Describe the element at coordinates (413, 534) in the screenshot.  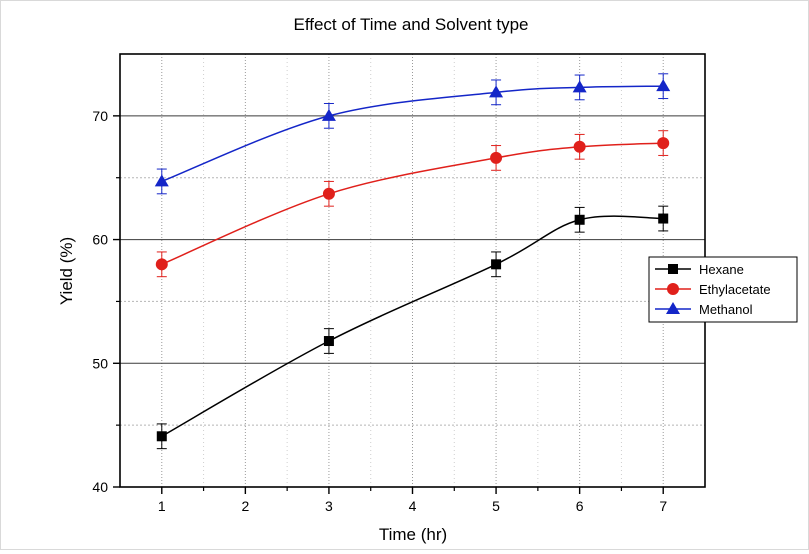
I see `x-axis-title: Time (hr)` at that location.